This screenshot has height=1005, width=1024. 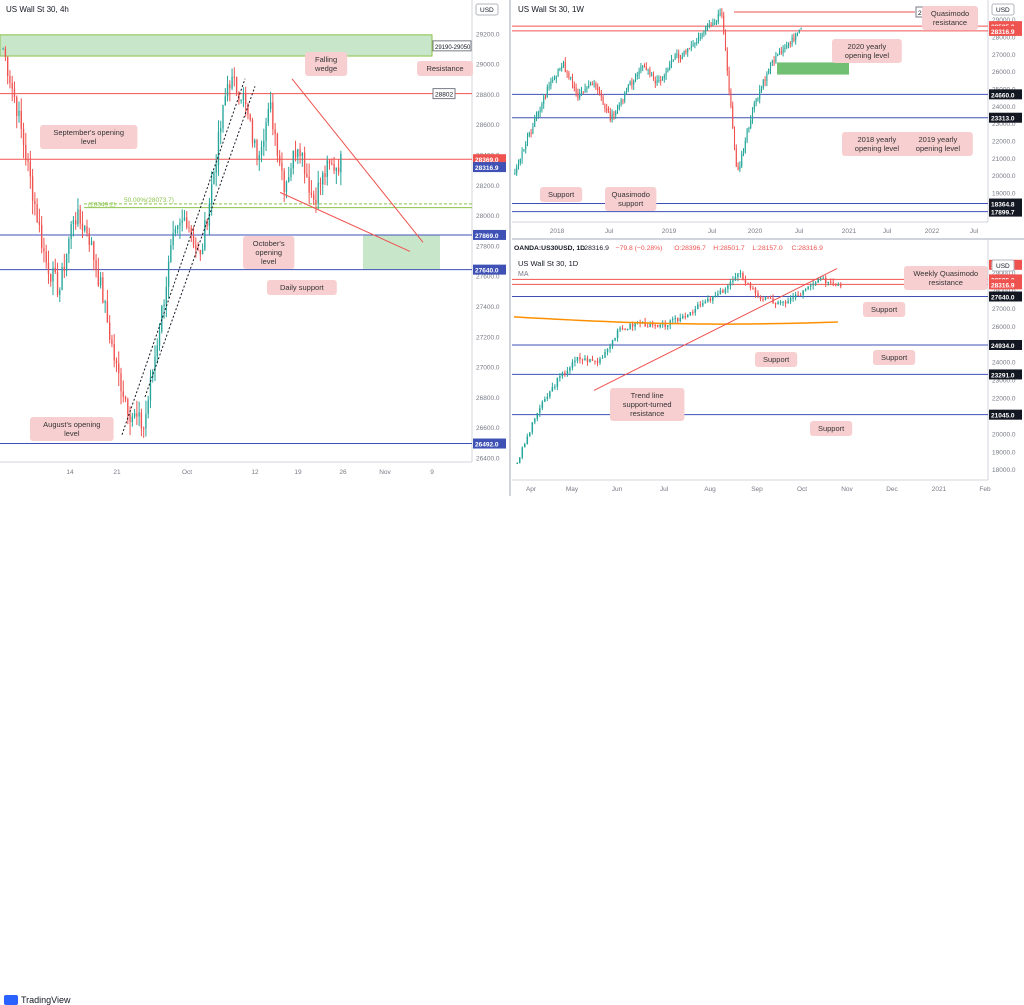 What do you see at coordinates (1004, 363) in the screenshot?
I see `y-tick-label: 24000.0` at bounding box center [1004, 363].